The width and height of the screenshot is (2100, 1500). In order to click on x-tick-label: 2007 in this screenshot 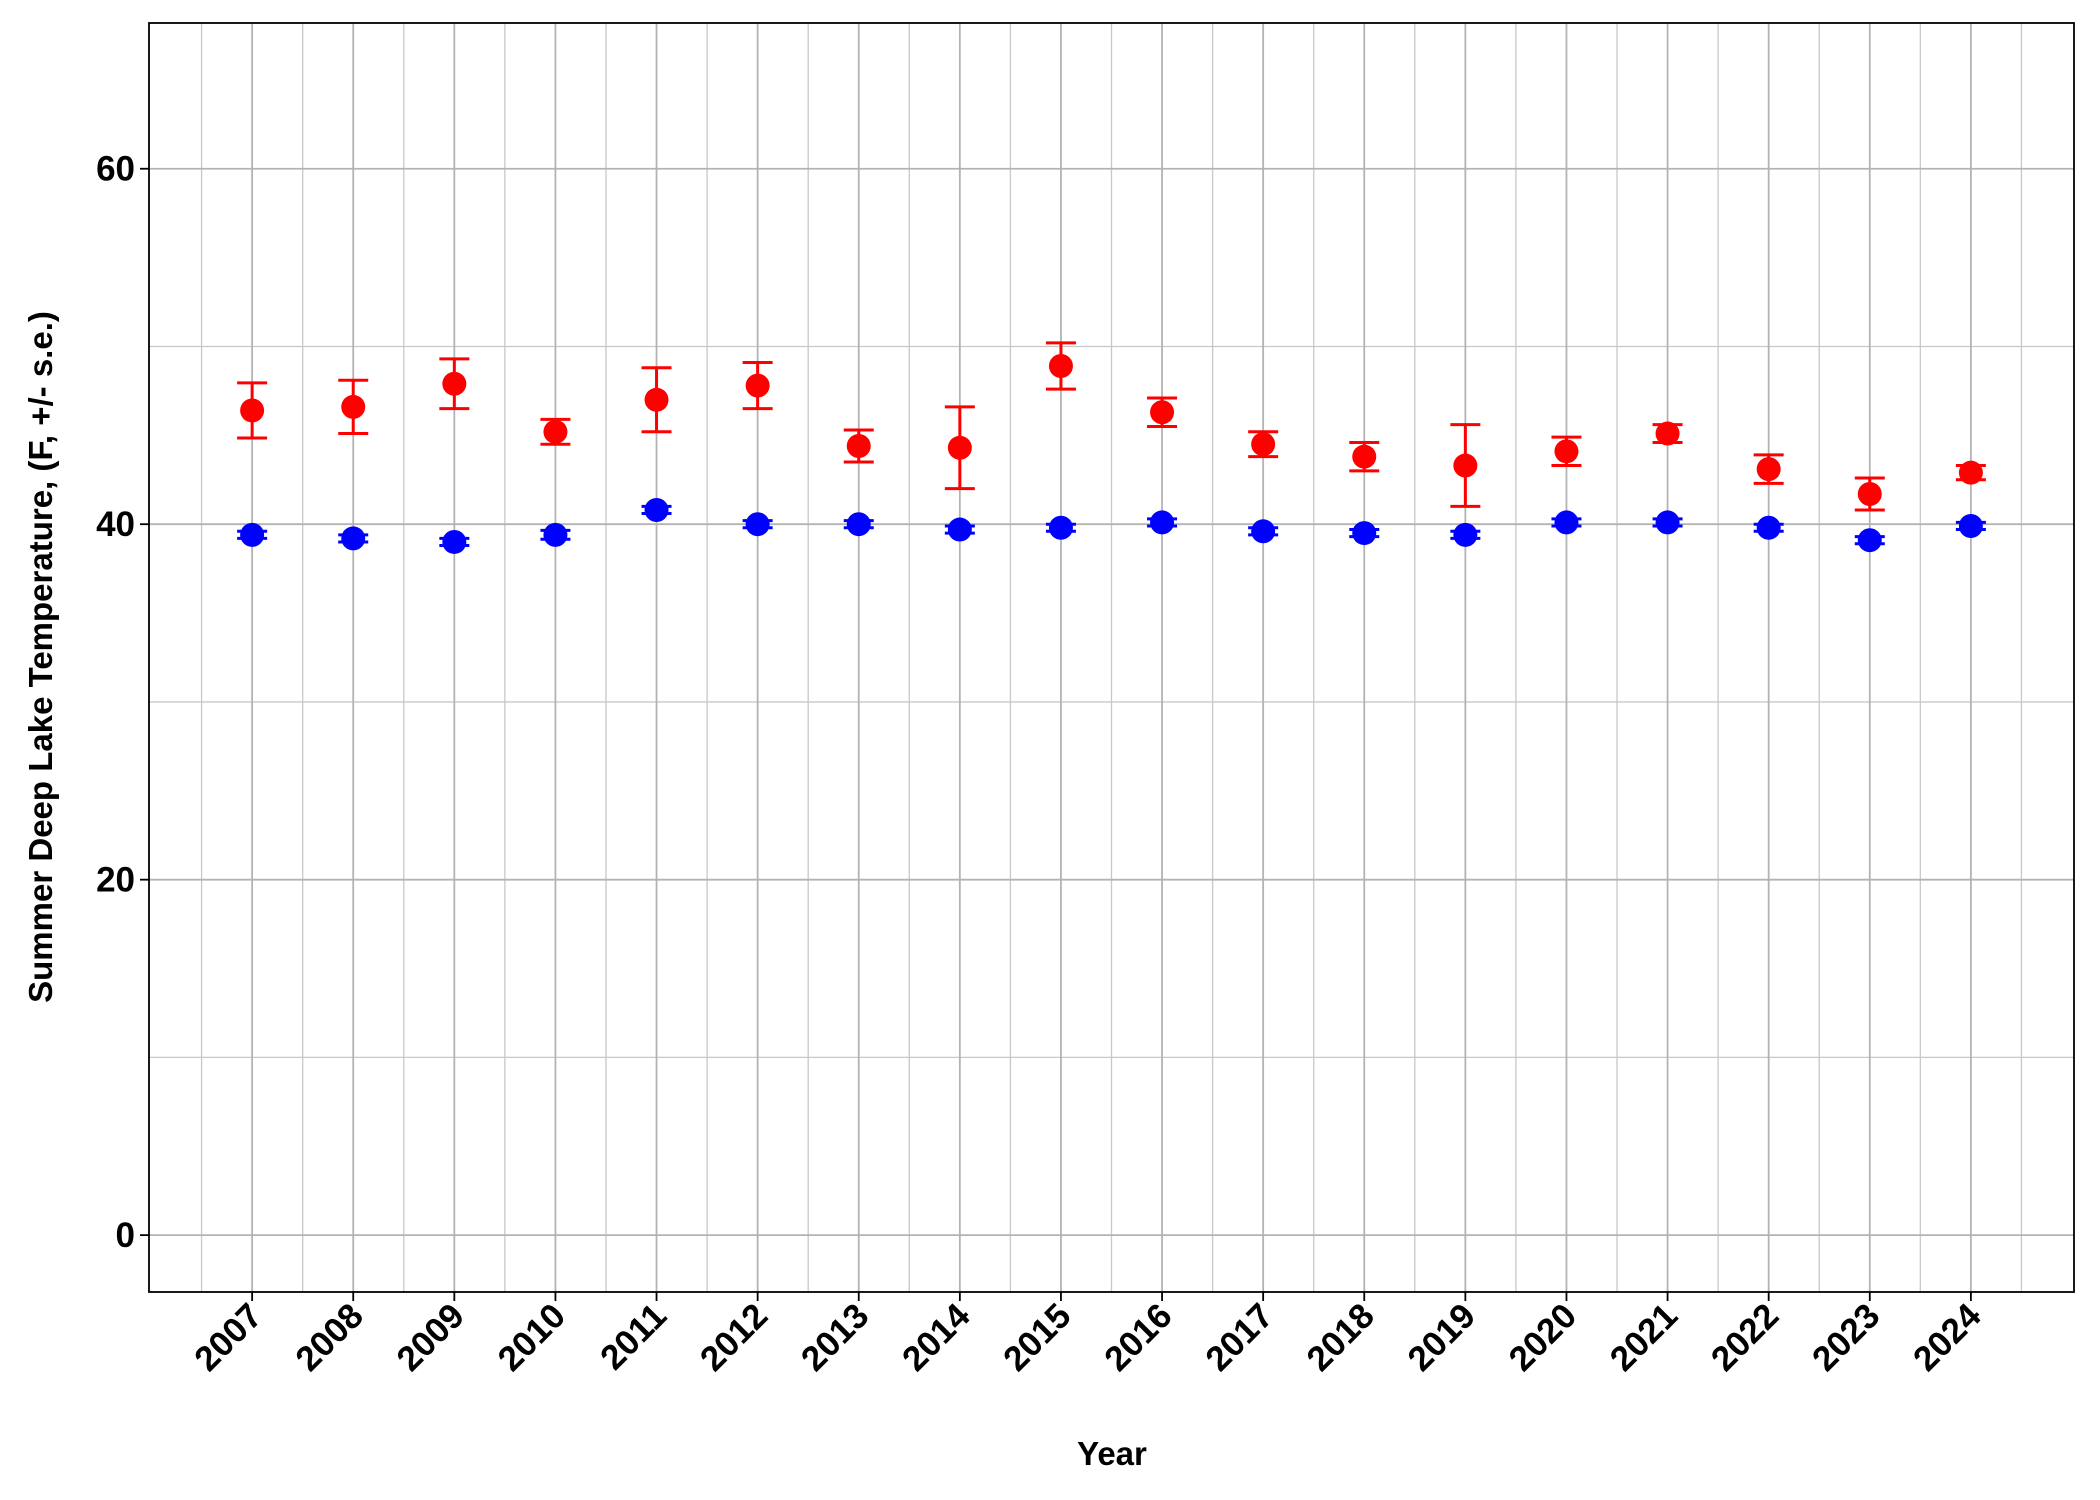, I will do `click(228, 1337)`.